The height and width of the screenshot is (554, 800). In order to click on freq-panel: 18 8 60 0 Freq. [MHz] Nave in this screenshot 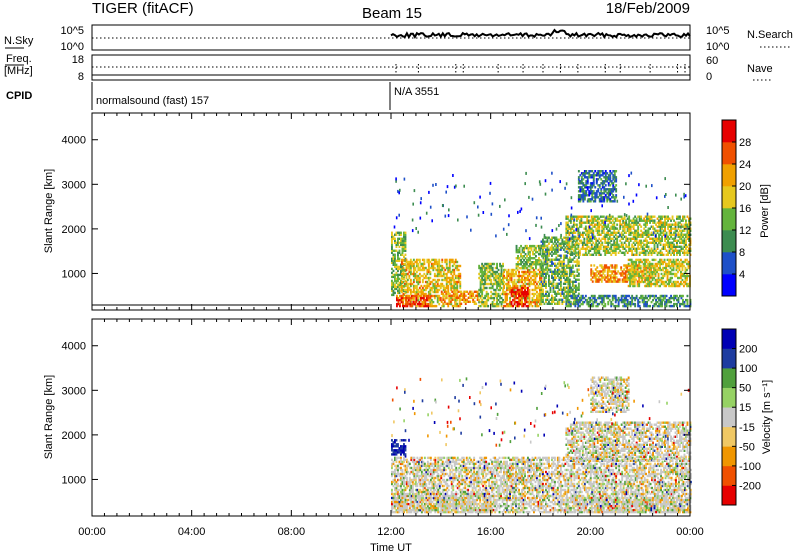, I will do `click(388, 68)`.